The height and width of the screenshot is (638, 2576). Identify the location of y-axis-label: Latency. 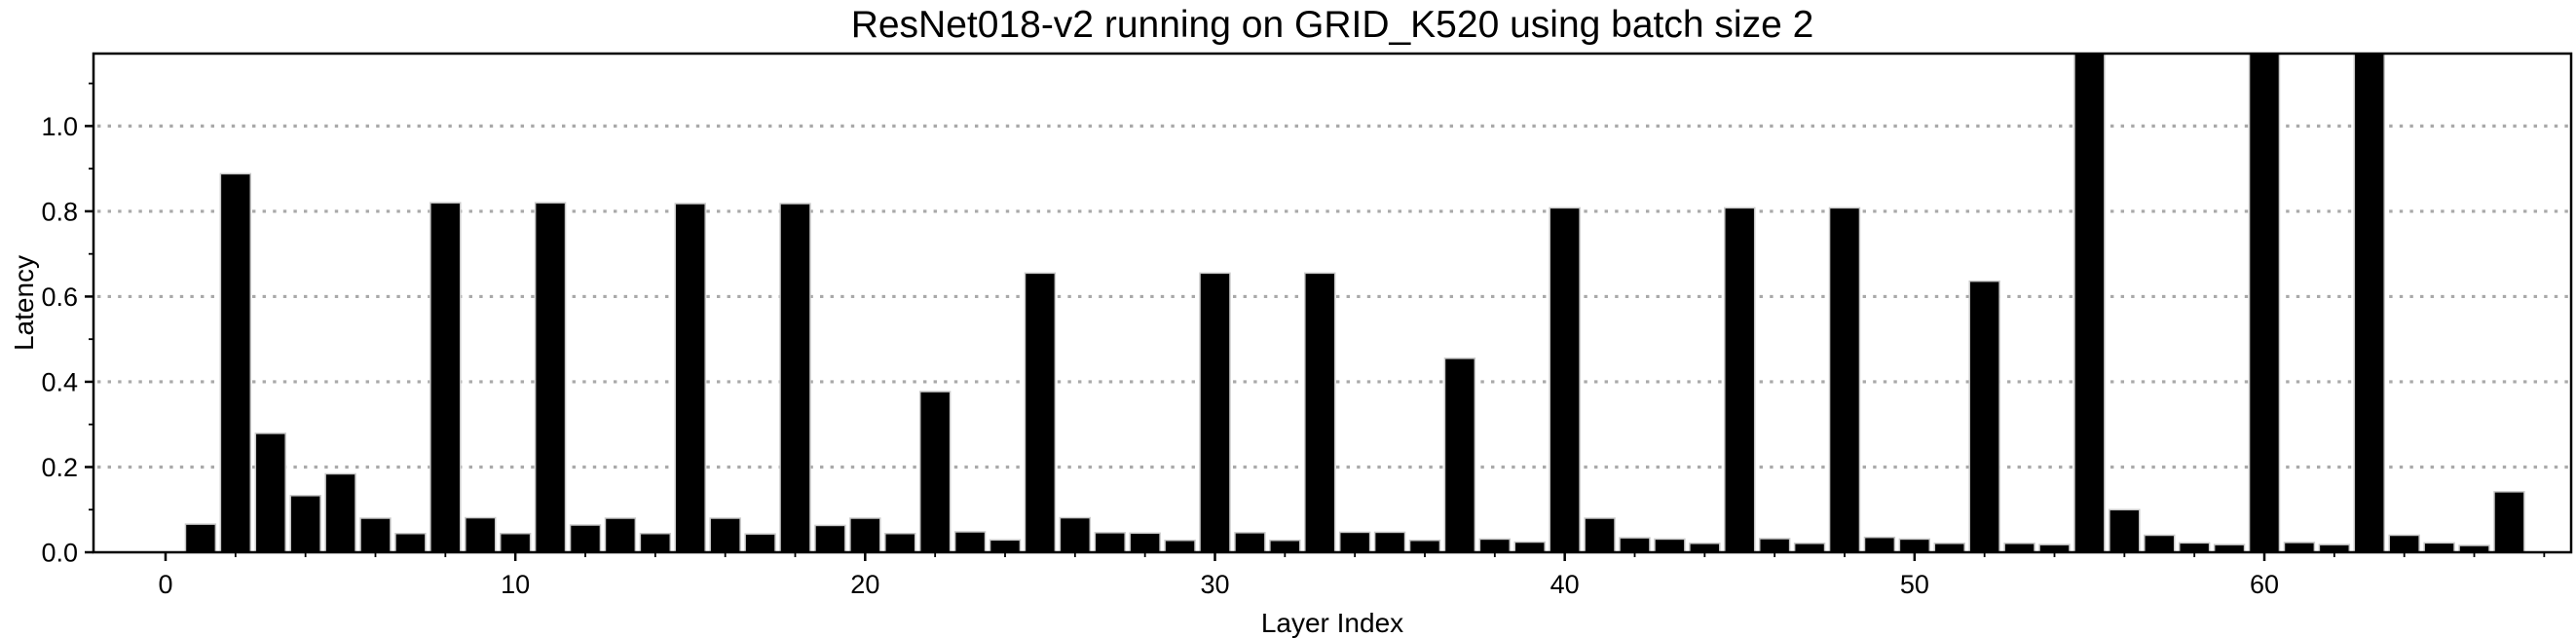
(24, 303).